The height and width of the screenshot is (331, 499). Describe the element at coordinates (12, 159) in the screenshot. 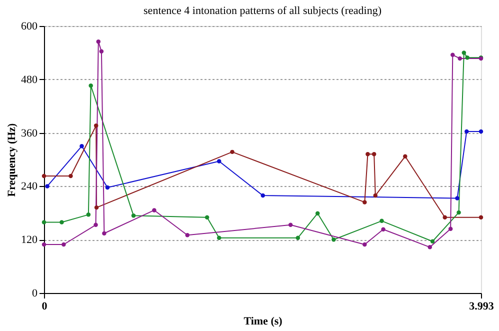

I see `y-axis-title: Frequency (Hz)` at that location.